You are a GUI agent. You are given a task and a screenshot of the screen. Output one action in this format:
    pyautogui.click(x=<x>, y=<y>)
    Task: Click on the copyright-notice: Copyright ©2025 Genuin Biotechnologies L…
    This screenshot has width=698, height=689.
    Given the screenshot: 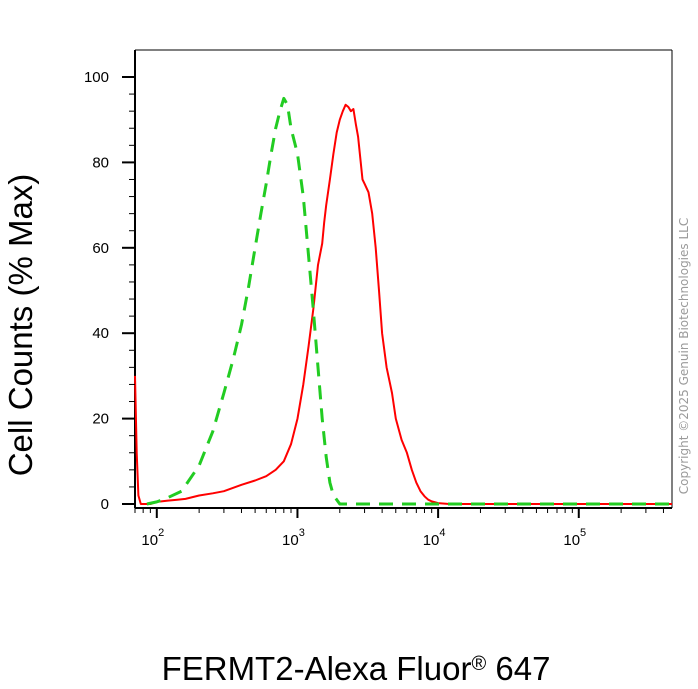 What is the action you would take?
    pyautogui.click(x=684, y=356)
    